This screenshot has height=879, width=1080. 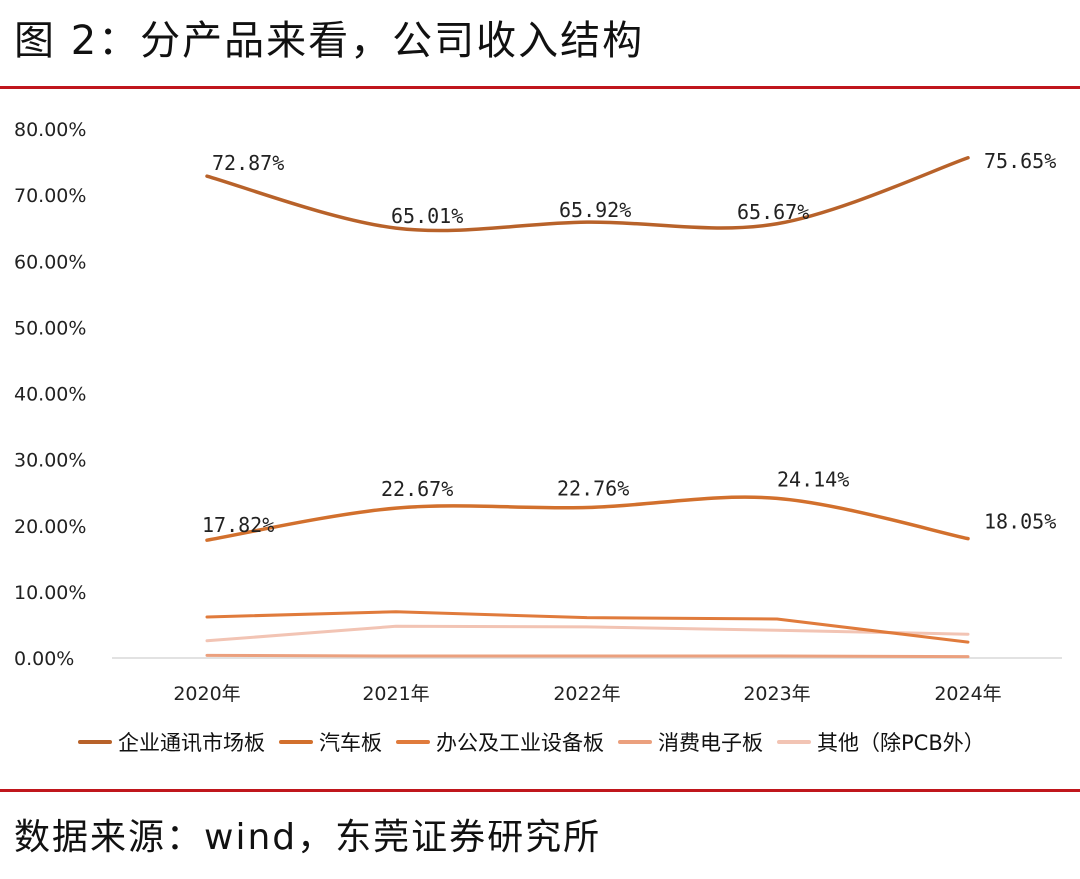 I want to click on legend-item: 其他（除PCB外）, so click(x=881, y=742).